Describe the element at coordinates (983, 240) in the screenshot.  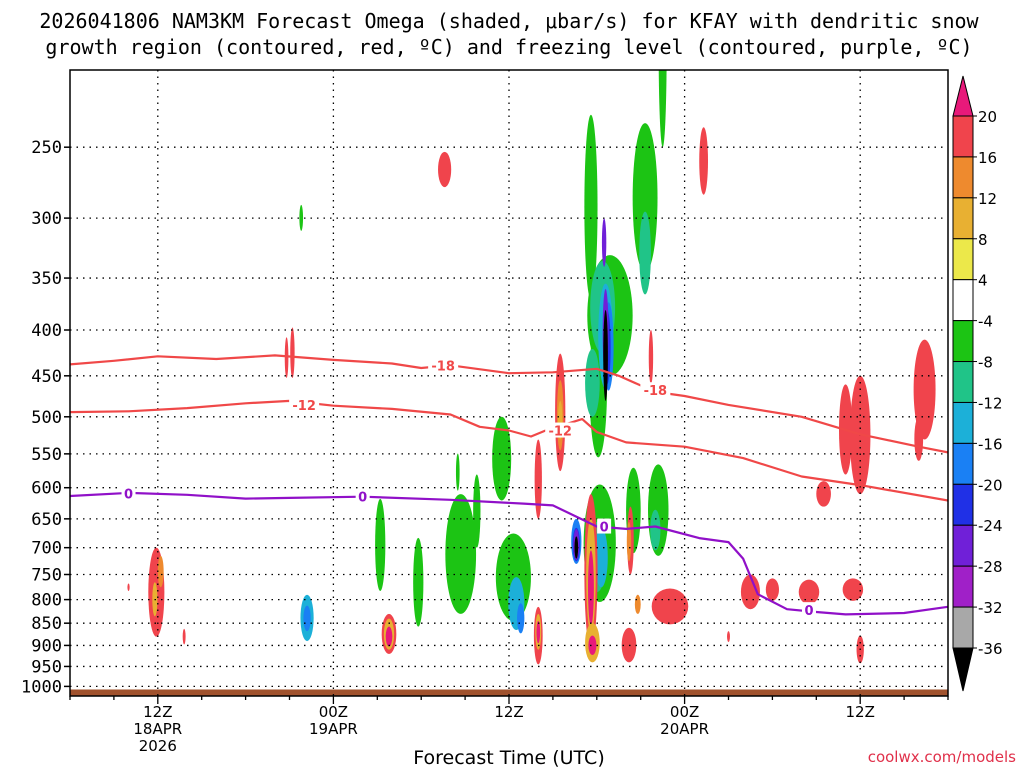
I see `colorbar-label: 8` at that location.